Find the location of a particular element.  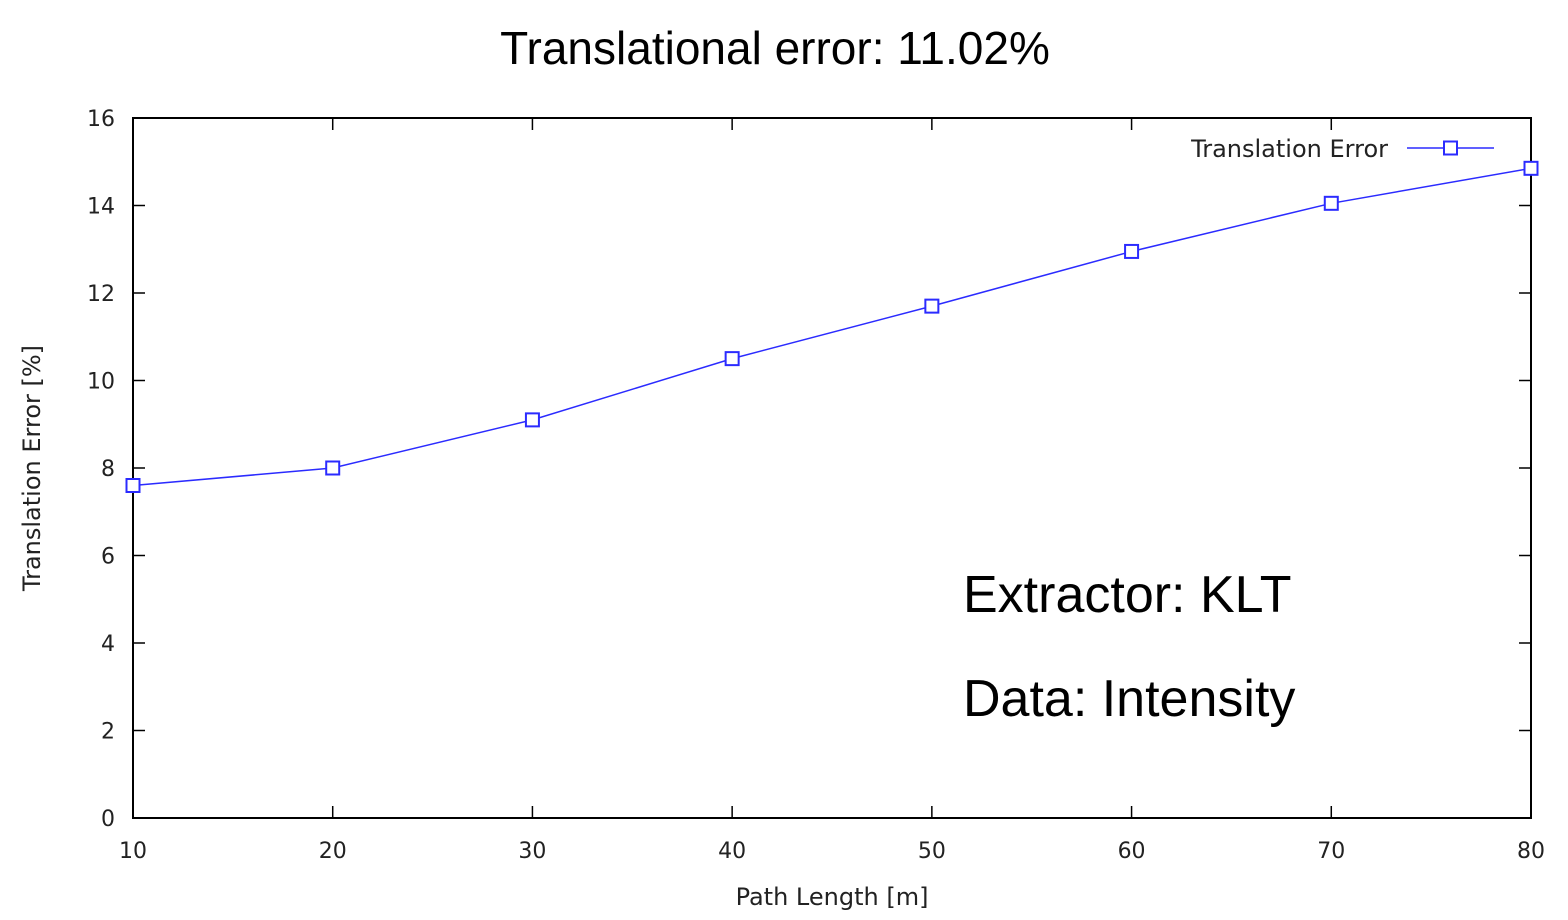

x-tick-label: 10 is located at coordinates (133, 851).